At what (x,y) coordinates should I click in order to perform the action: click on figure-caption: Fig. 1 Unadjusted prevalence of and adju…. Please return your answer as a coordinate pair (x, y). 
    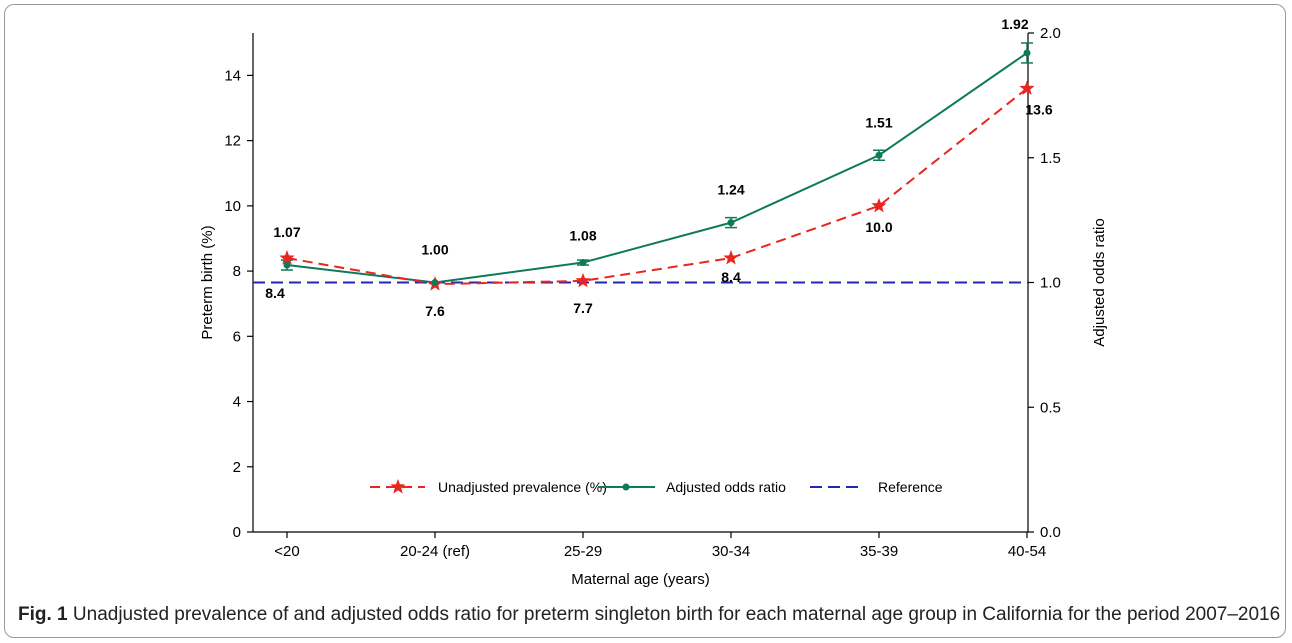
    Looking at the image, I should click on (652, 615).